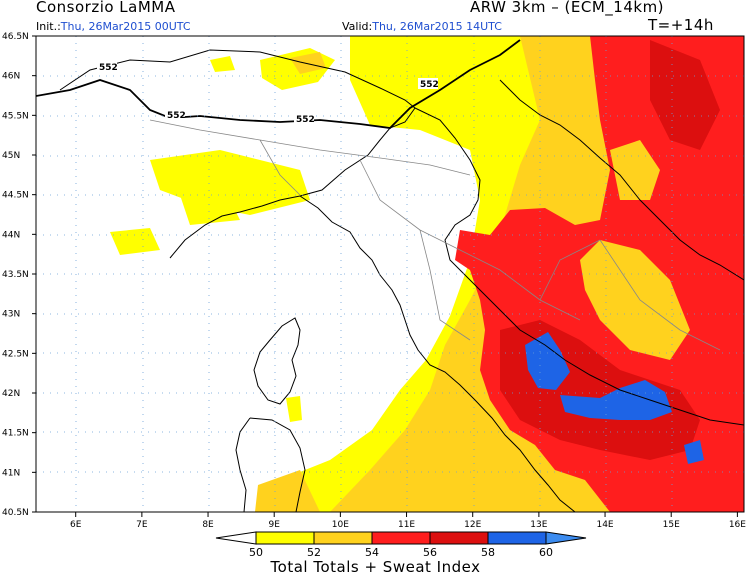 This screenshot has width=751, height=580. I want to click on contour-label-3: 552, so click(305, 120).